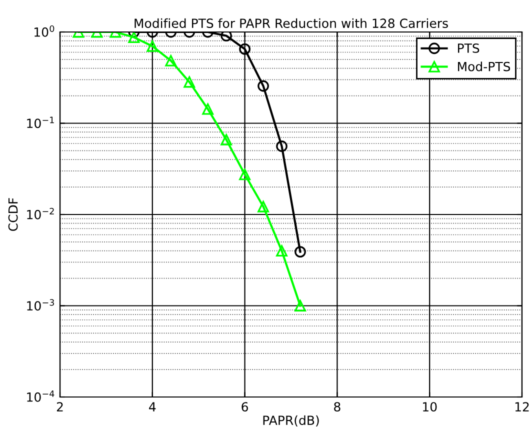 The height and width of the screenshot is (439, 532). Describe the element at coordinates (40, 396) in the screenshot. I see `y-tick-label: 10$^{−4}$` at that location.